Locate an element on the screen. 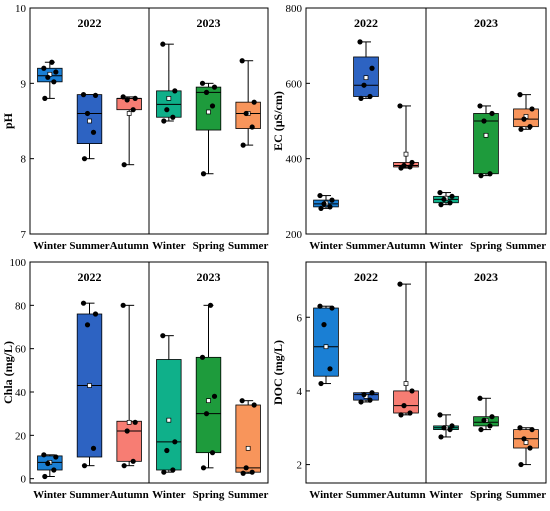 The height and width of the screenshot is (511, 550). y-tick-label: 600 is located at coordinates (294, 84).